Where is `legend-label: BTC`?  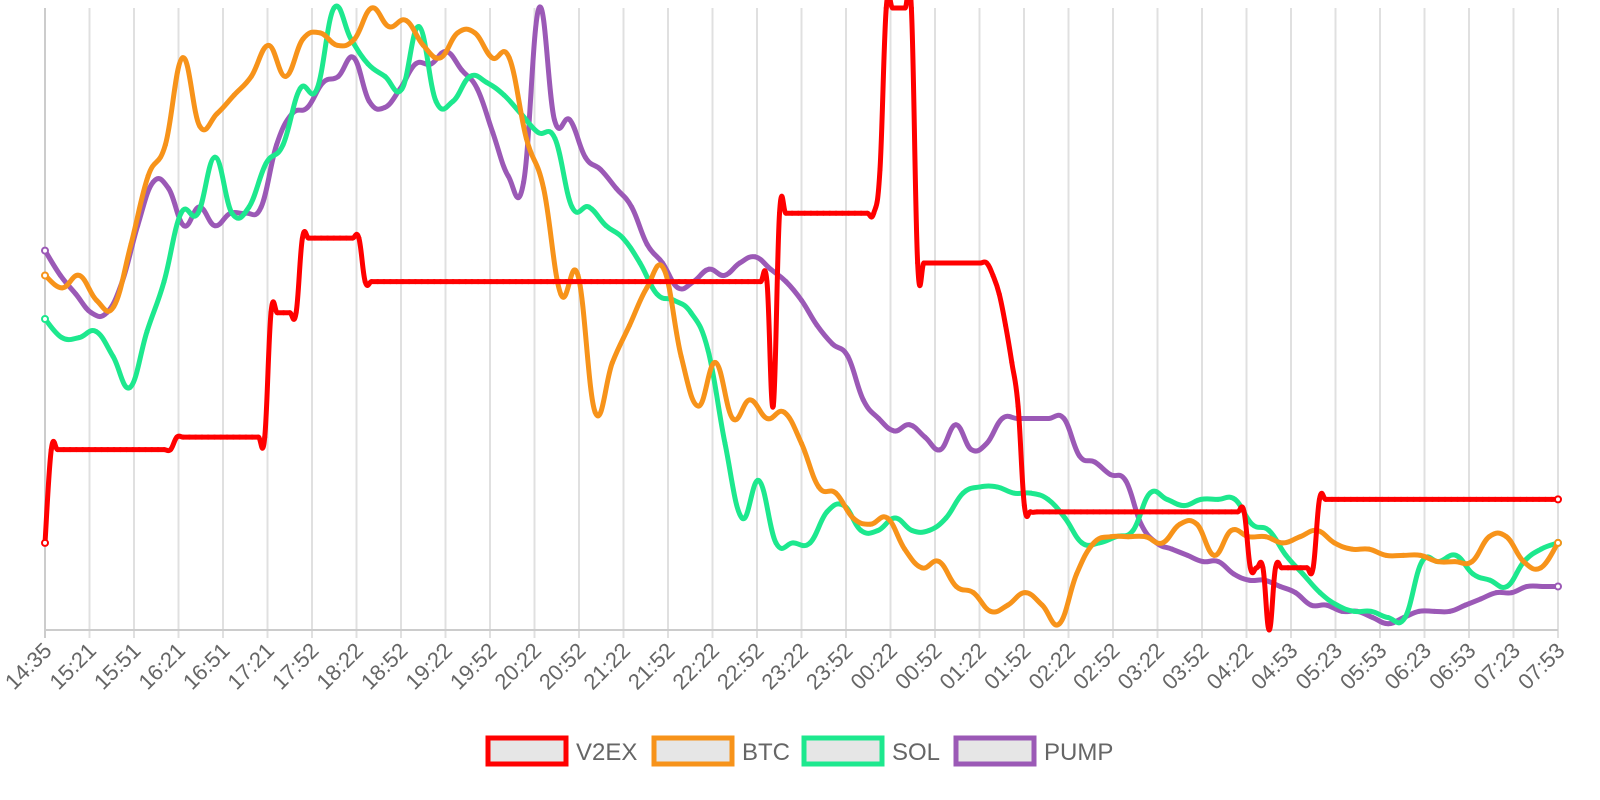
legend-label: BTC is located at coordinates (766, 752).